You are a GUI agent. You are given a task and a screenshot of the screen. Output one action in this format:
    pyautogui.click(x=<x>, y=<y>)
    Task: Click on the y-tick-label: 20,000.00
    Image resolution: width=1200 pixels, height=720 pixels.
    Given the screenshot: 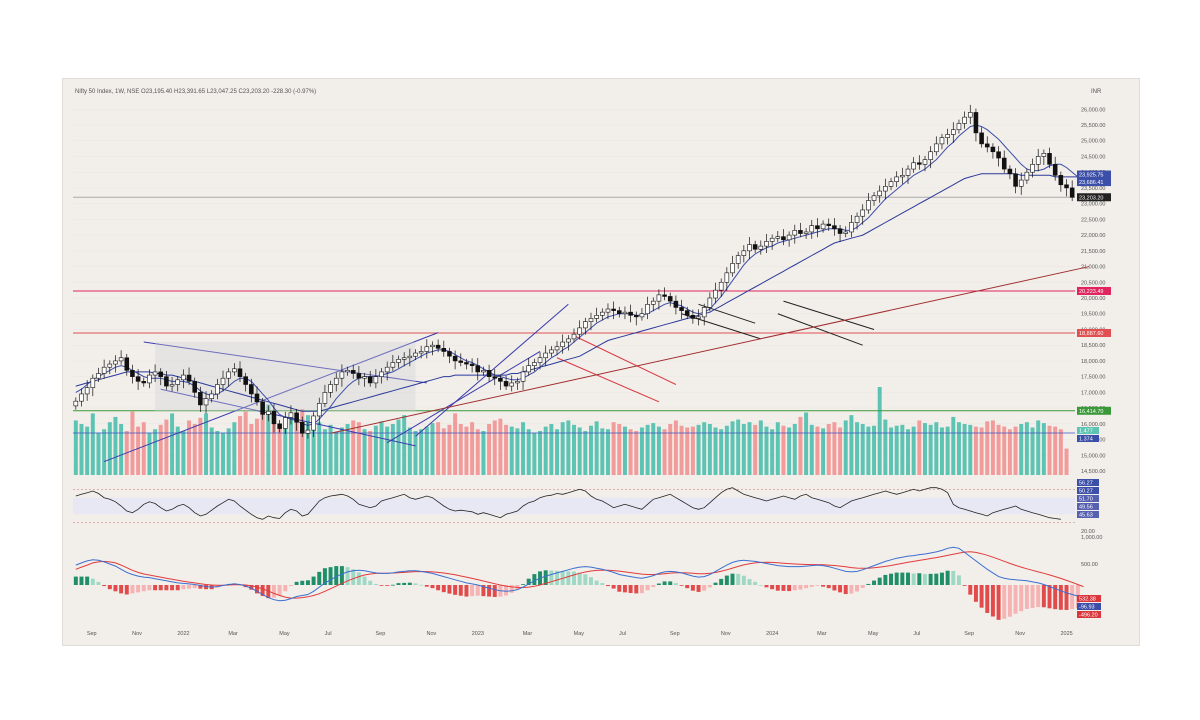 What is the action you would take?
    pyautogui.click(x=1093, y=299)
    